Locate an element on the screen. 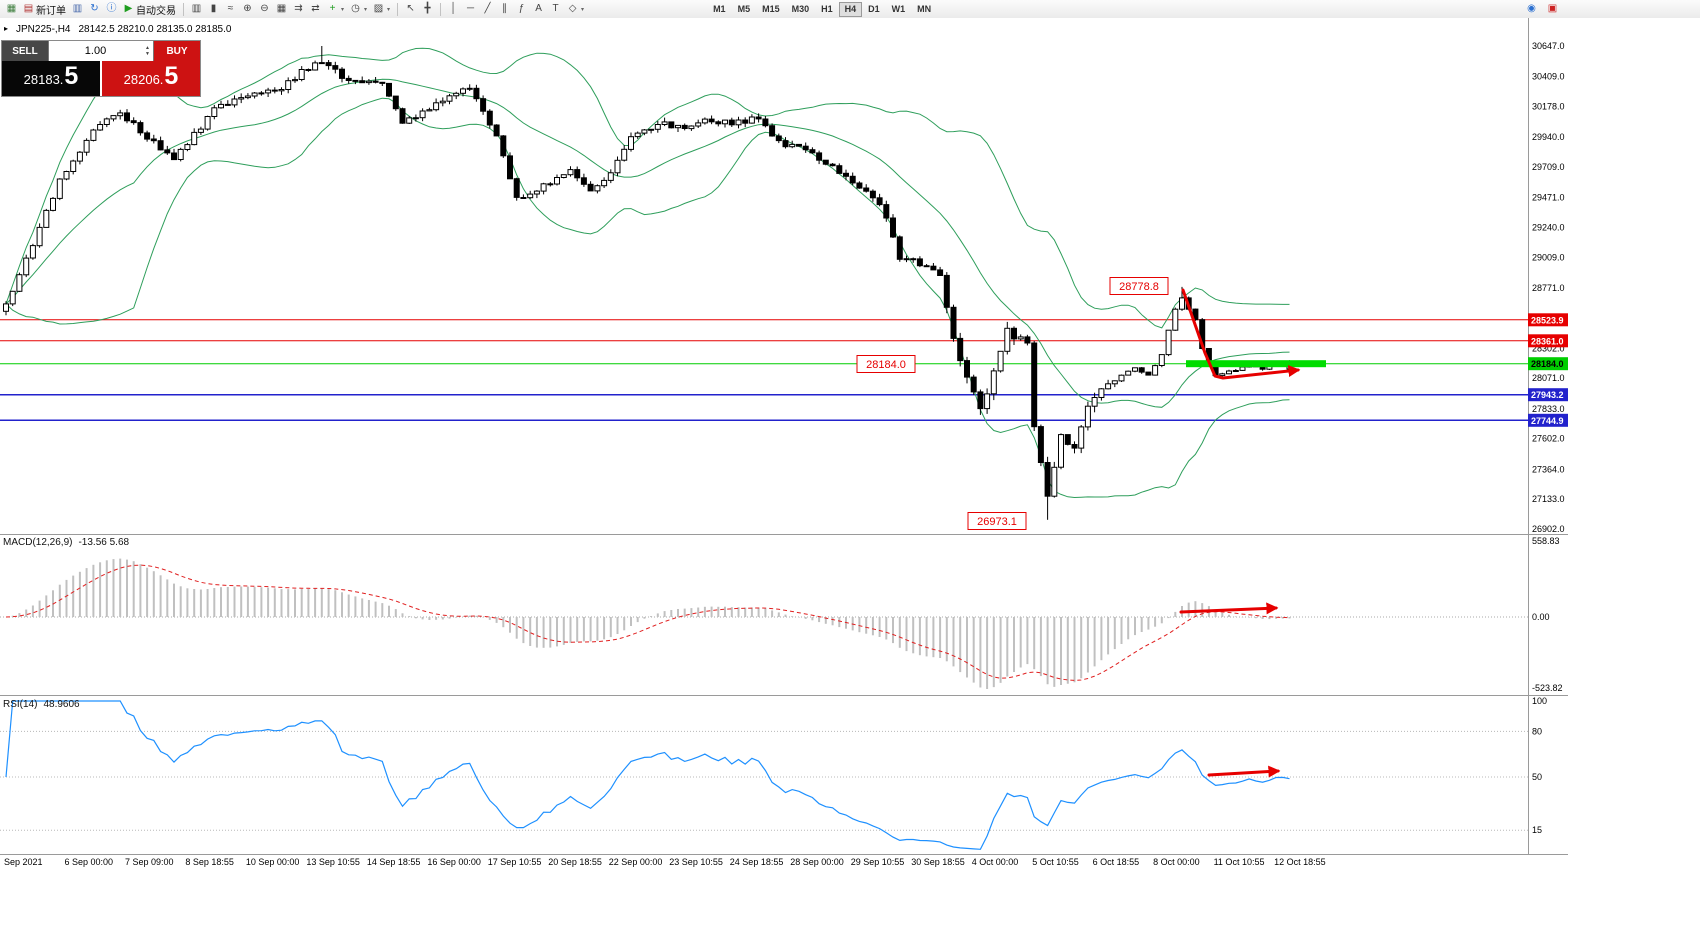  time-tick-label: 23 Sep 10:55 is located at coordinates (696, 862).